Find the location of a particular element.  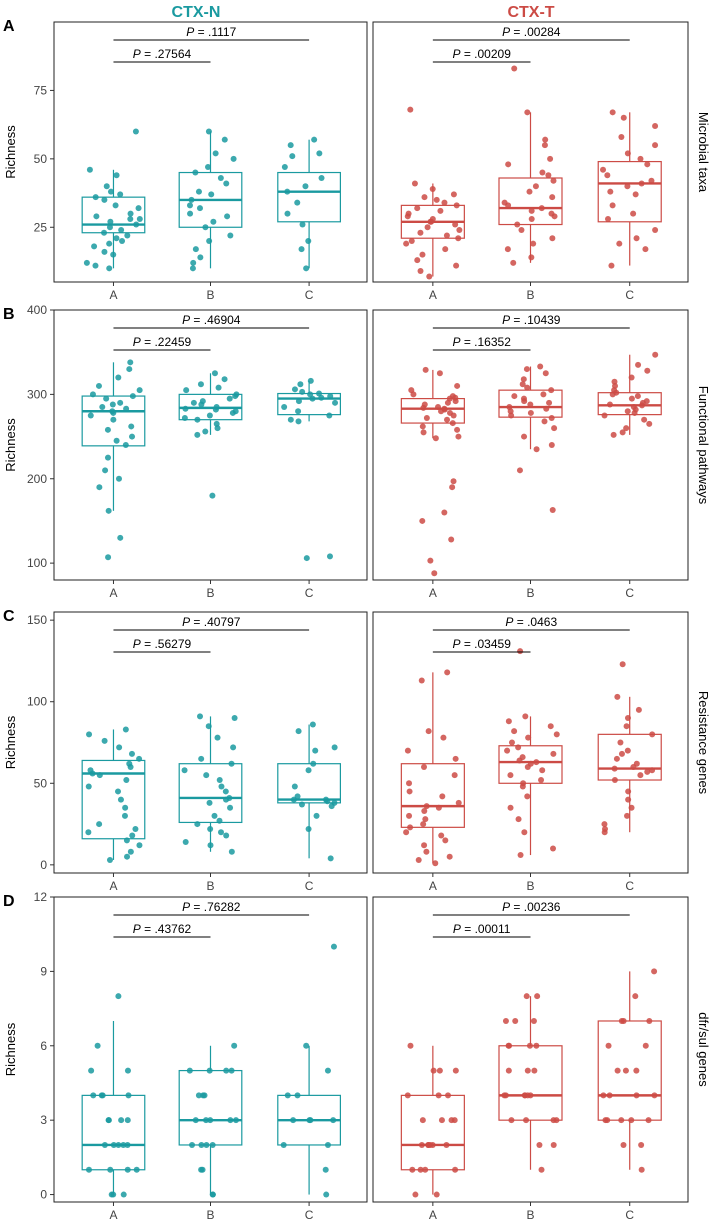

box-CTX-T-A is located at coordinates (432, 193).